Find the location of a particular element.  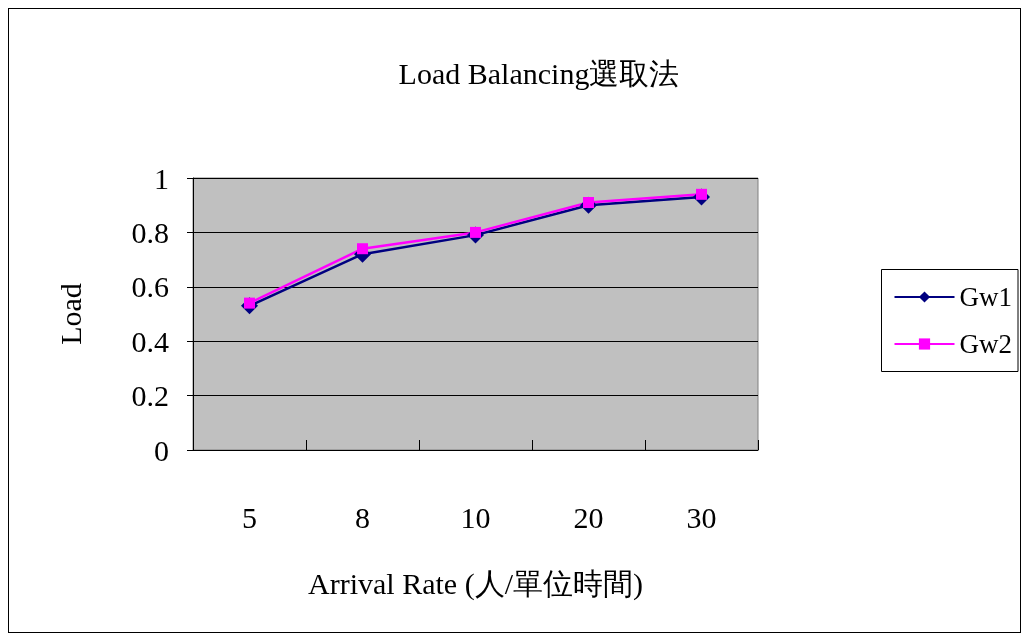

chart-title: Load Balancing選取法 is located at coordinates (539, 73).